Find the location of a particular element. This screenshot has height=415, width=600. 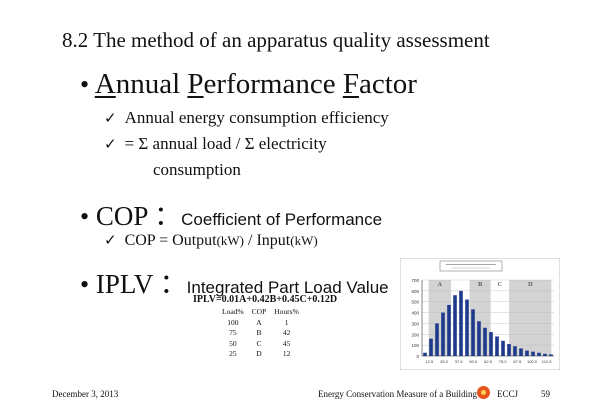

cop-title: COP is located at coordinates (121, 216).